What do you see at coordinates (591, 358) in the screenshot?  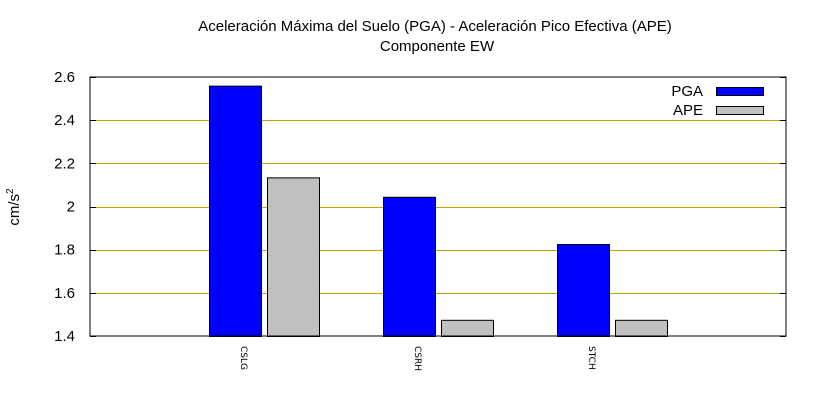 I see `x-tick-label-stch: STCH` at bounding box center [591, 358].